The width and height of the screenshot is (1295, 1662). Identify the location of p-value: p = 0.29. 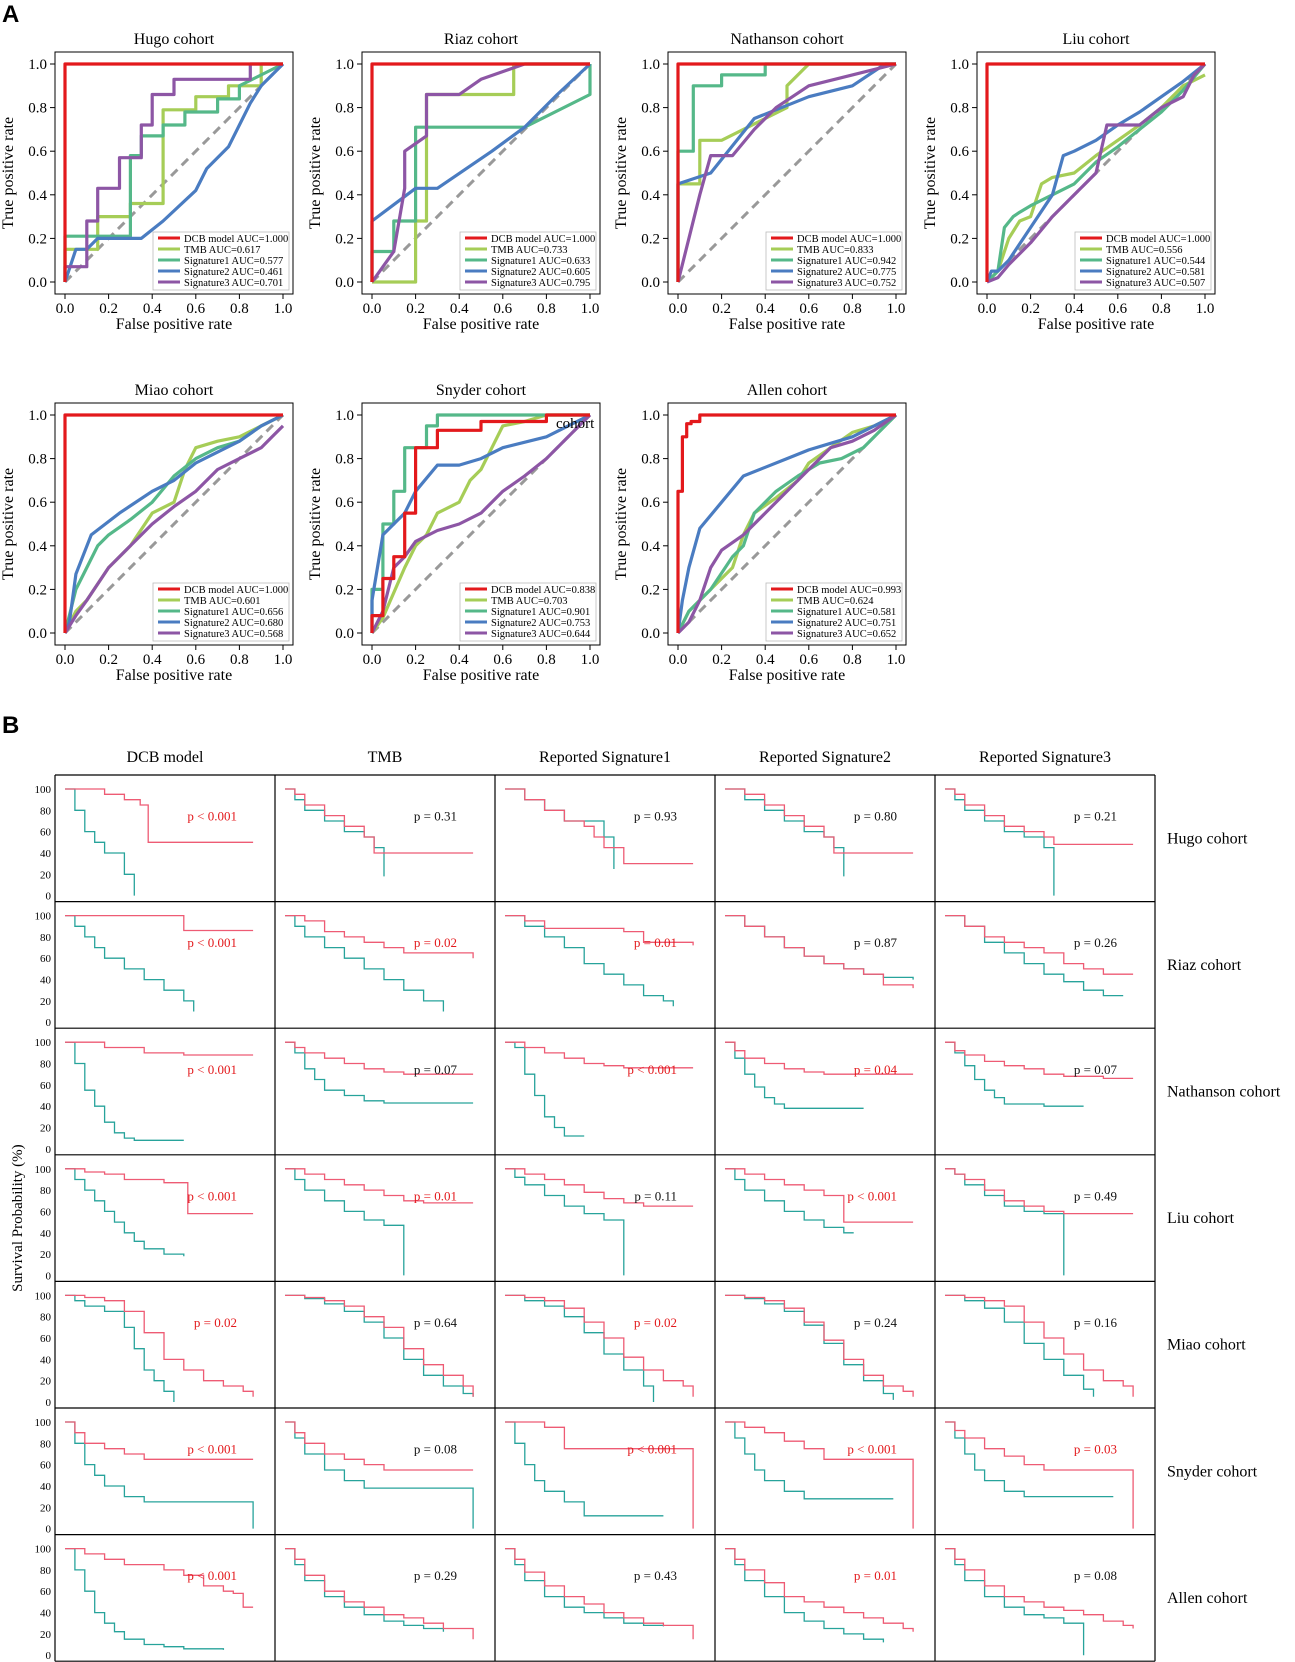
(435, 1575).